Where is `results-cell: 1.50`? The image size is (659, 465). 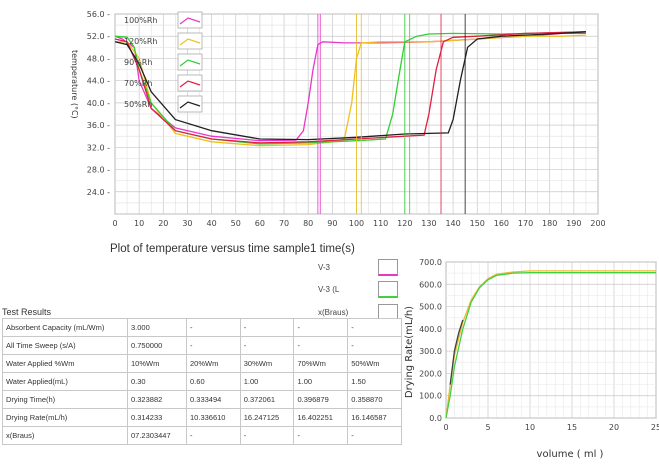
results-cell: 1.50 is located at coordinates (374, 381).